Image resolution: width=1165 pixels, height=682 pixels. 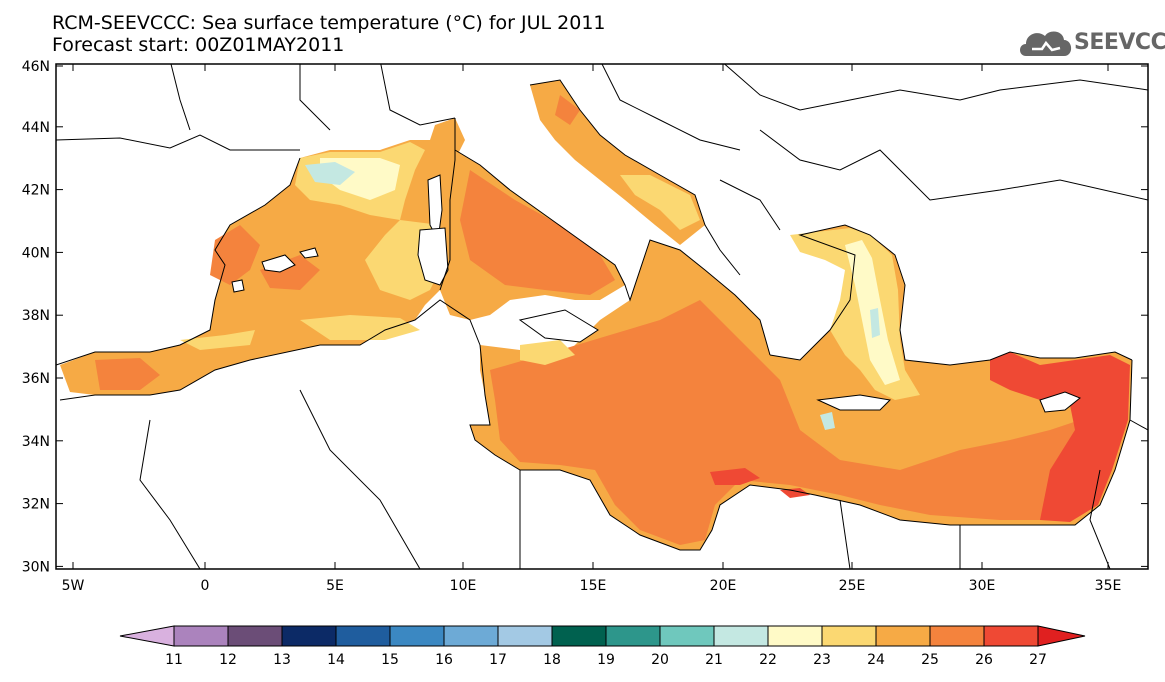 I want to click on lon-tick-label: 35E, so click(x=1108, y=586).